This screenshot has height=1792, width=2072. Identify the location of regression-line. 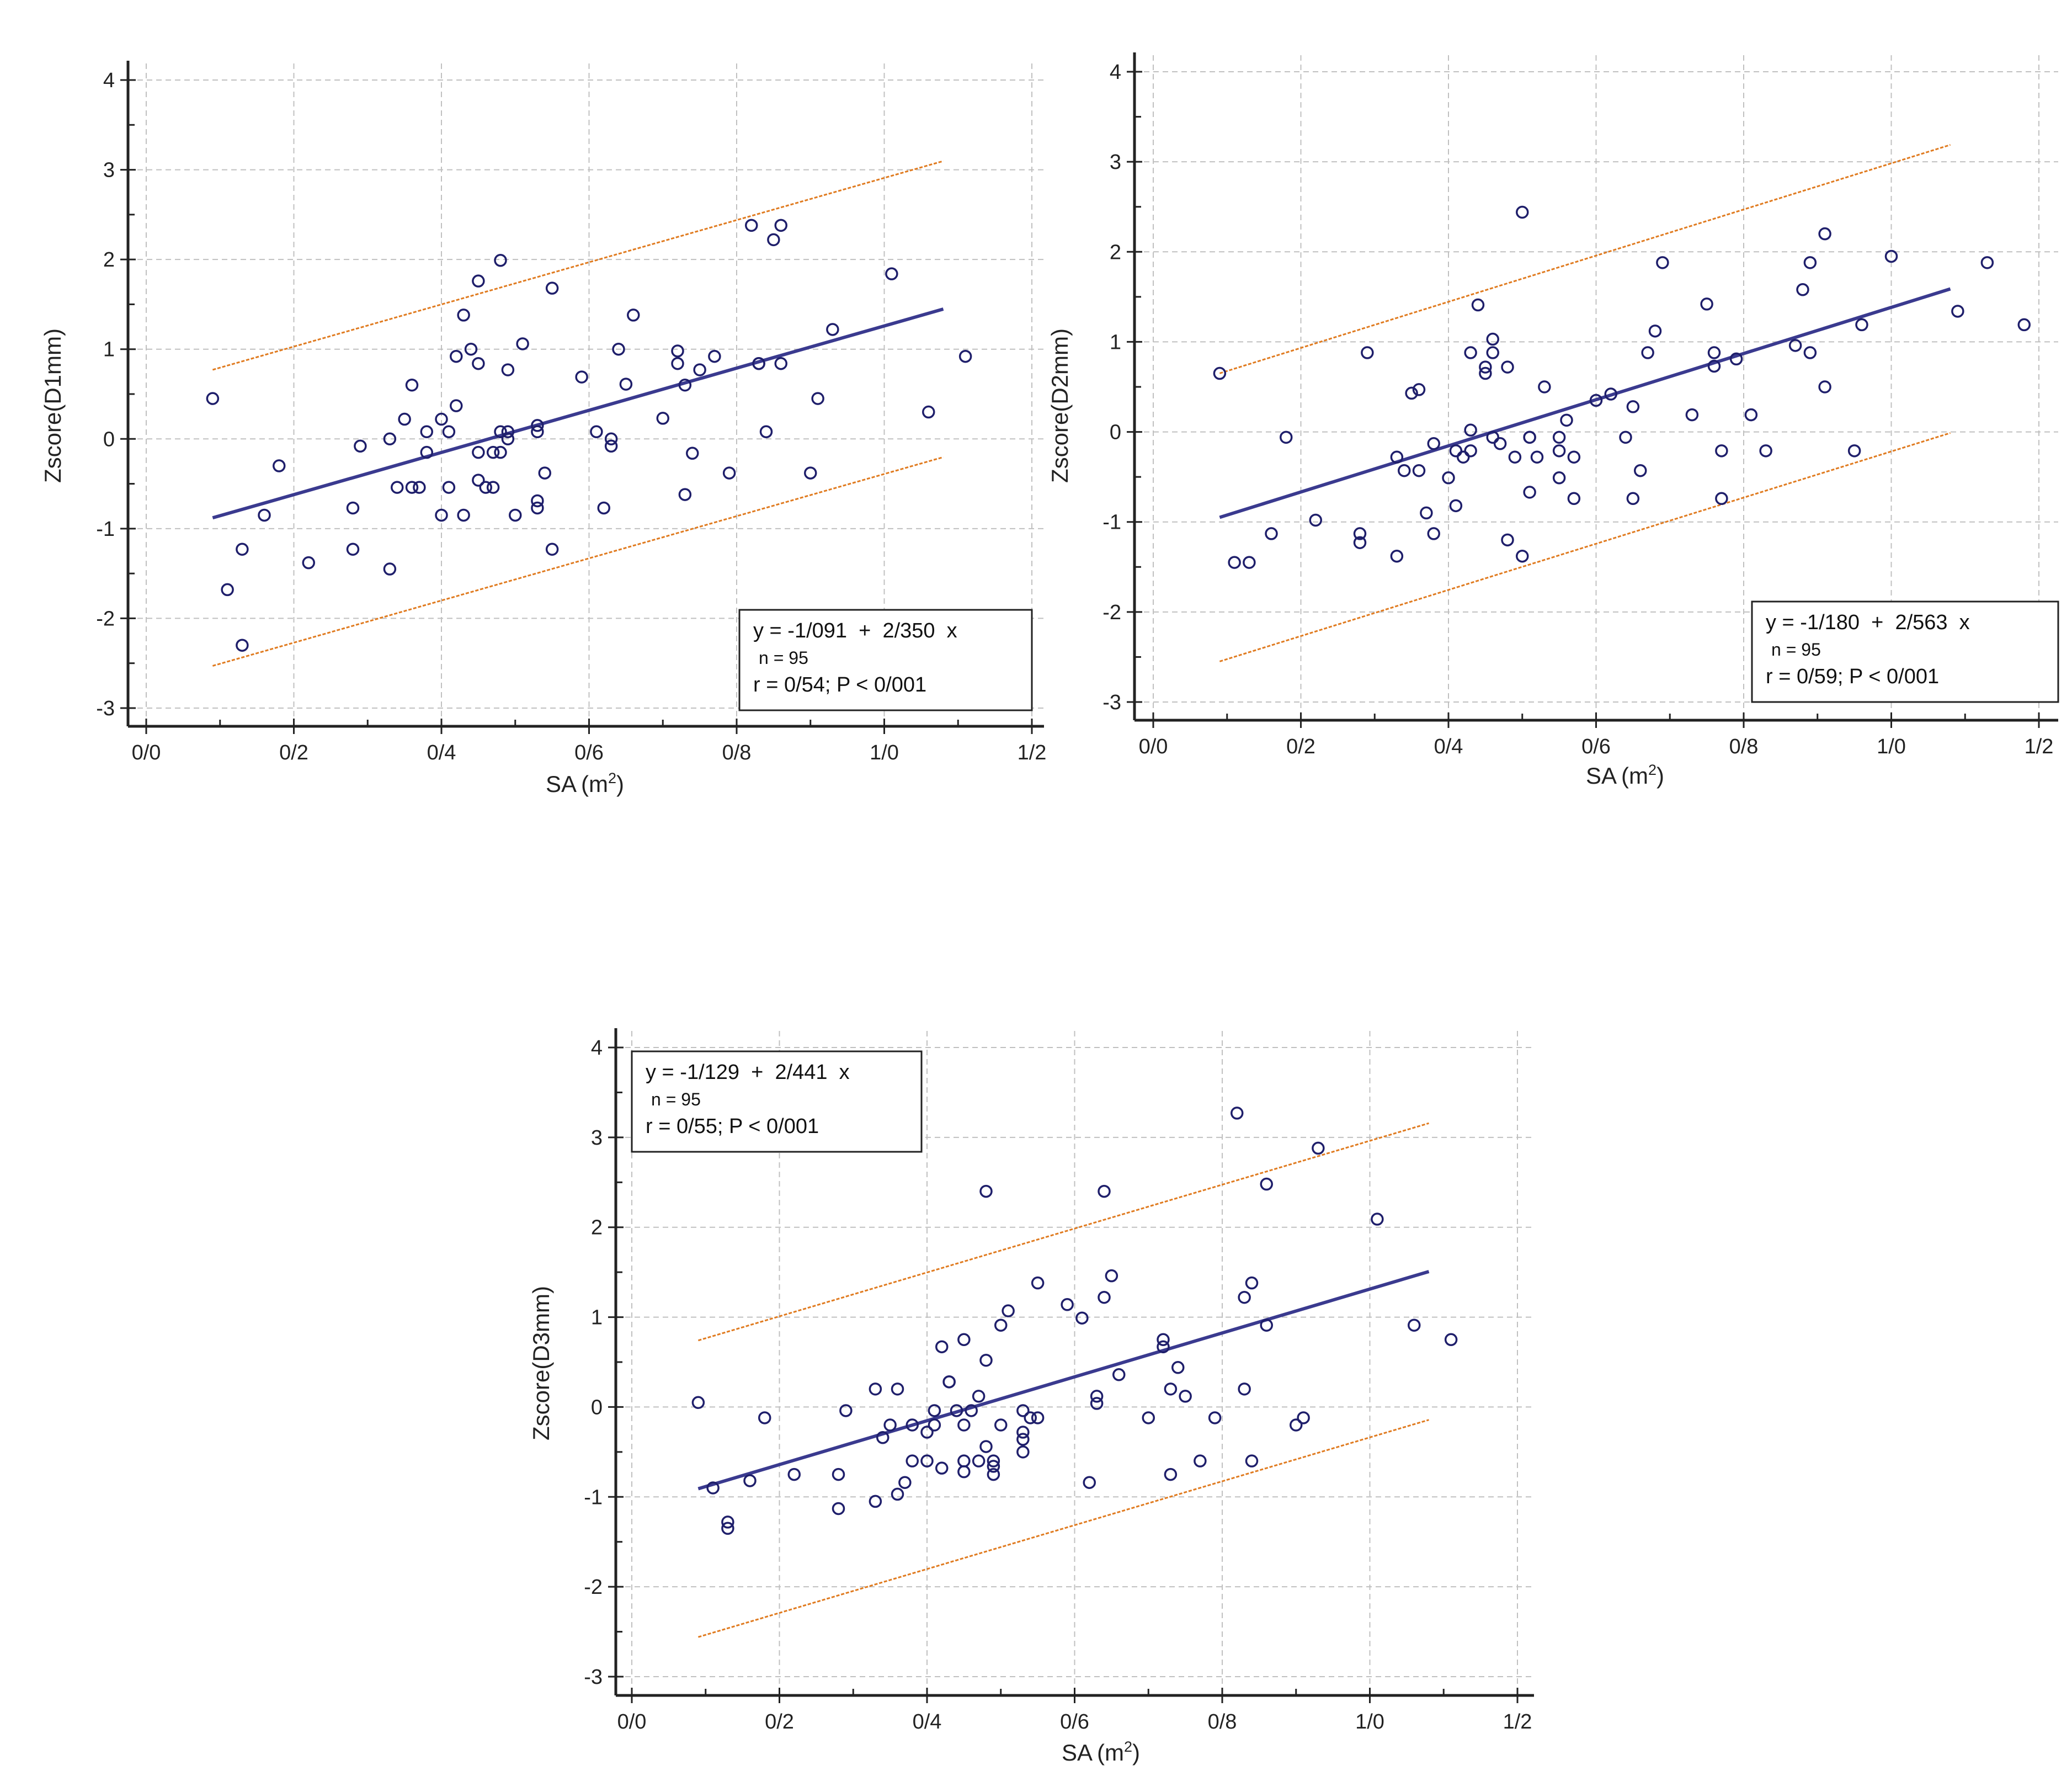
(1585, 403).